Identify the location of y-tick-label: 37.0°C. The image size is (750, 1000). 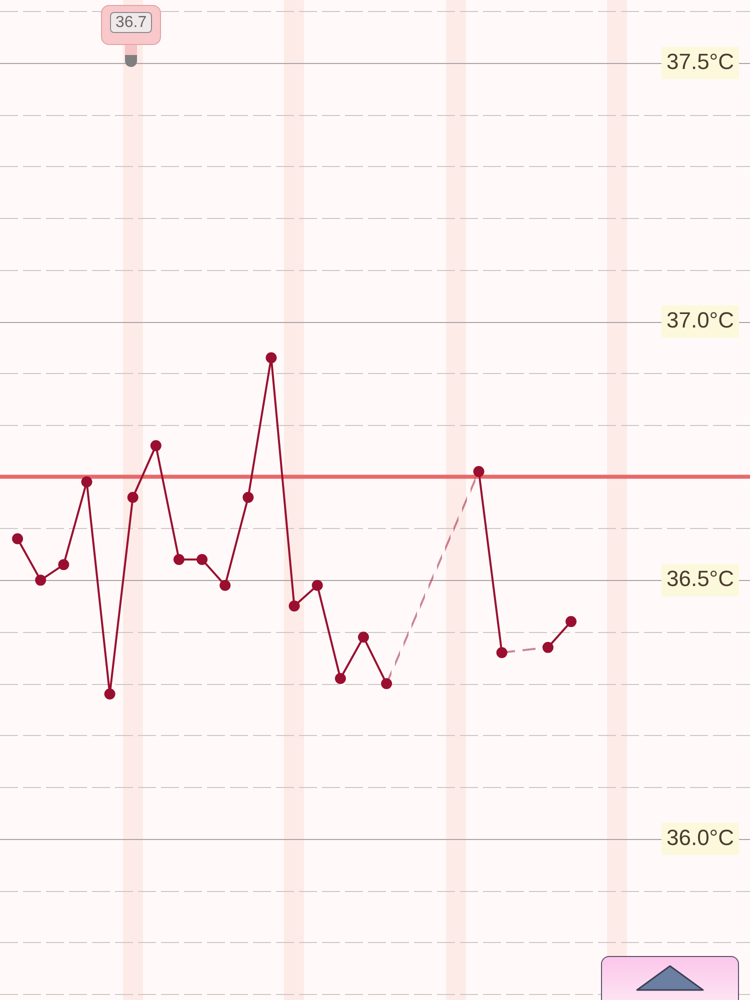
(700, 320).